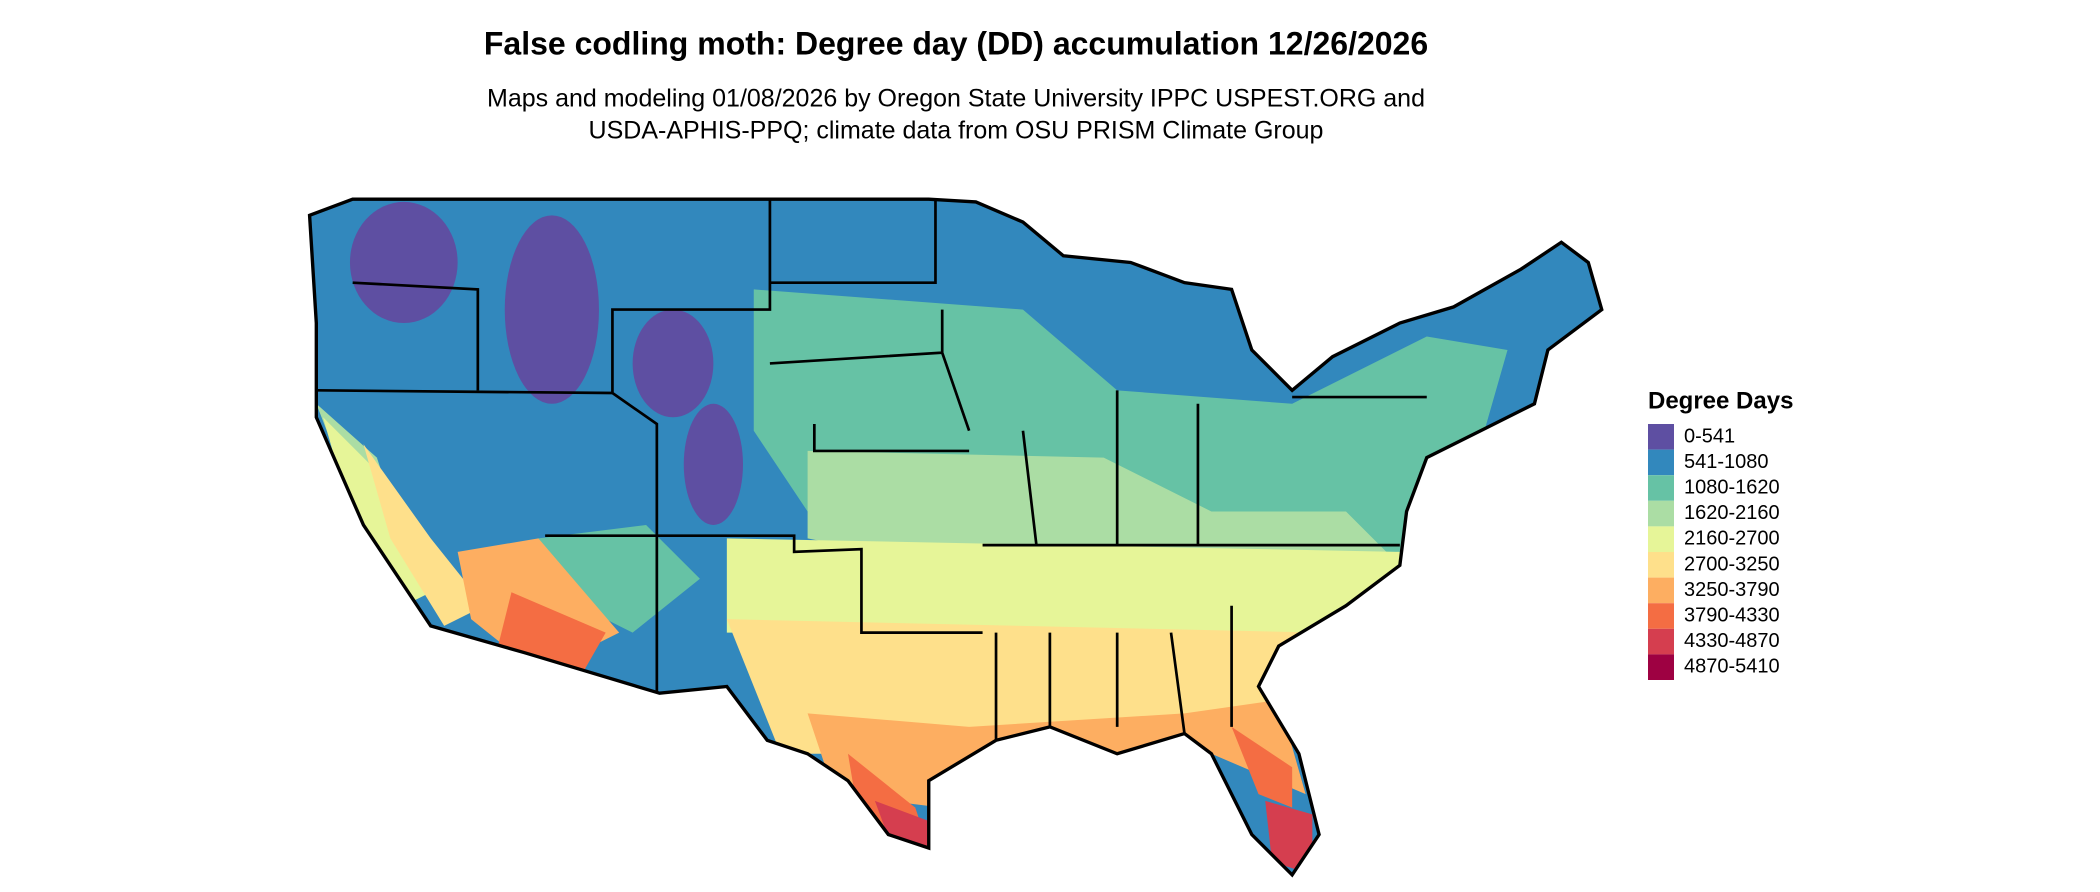  Describe the element at coordinates (1732, 539) in the screenshot. I see `legend-label: 2160-2700` at that location.